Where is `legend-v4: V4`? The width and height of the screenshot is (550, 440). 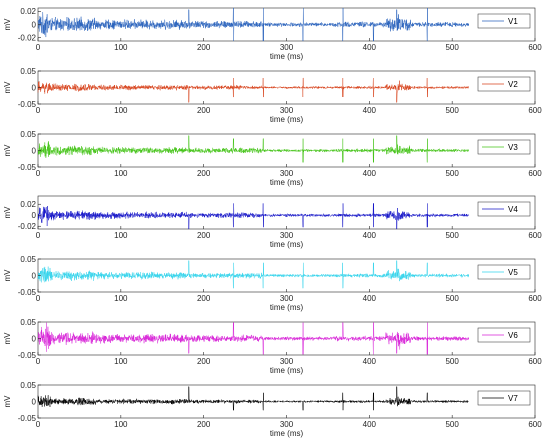 legend-v4: V4 is located at coordinates (504, 209).